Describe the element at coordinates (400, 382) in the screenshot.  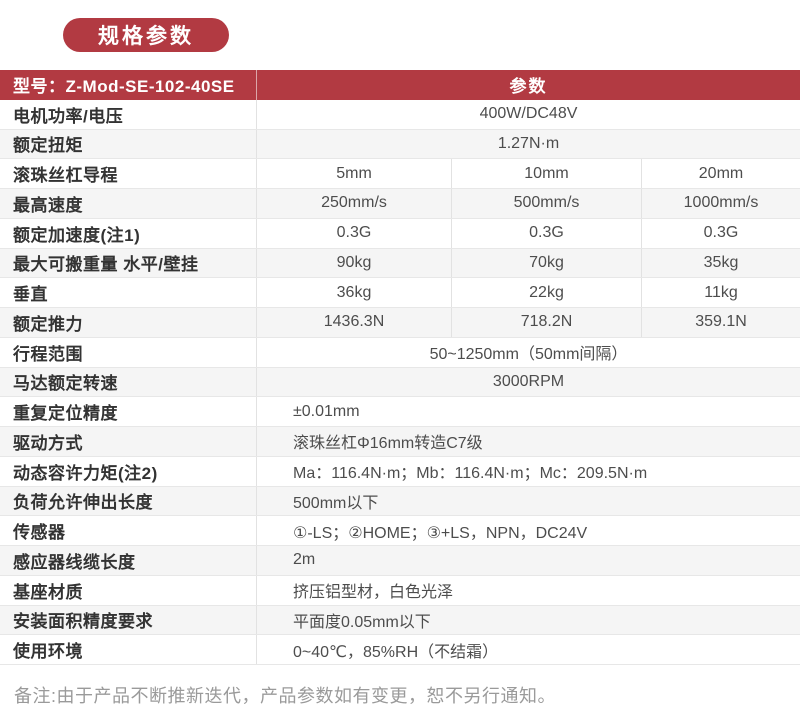
I see `spec-row: 马达额定转速 3000RPM` at that location.